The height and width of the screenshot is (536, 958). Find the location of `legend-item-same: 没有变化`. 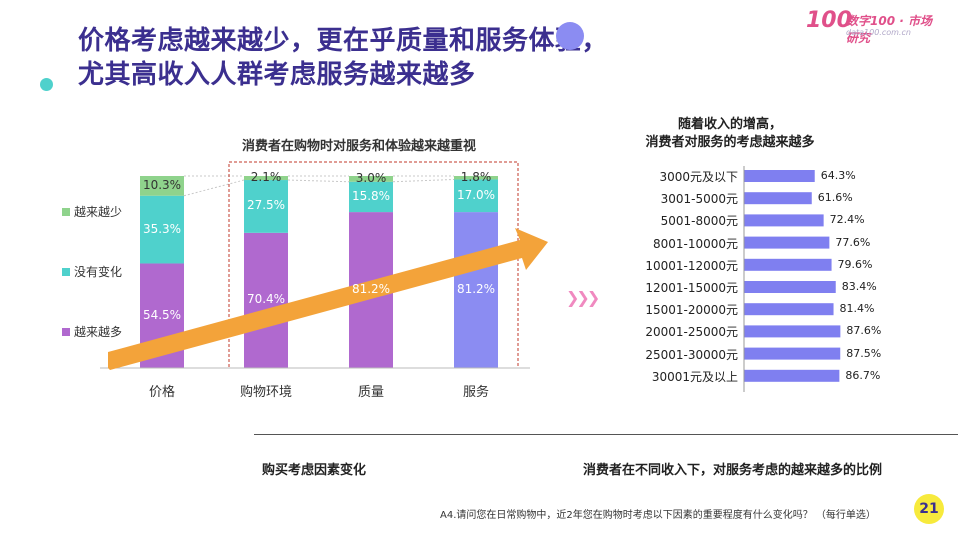

legend-item-same: 没有变化 is located at coordinates (92, 271).